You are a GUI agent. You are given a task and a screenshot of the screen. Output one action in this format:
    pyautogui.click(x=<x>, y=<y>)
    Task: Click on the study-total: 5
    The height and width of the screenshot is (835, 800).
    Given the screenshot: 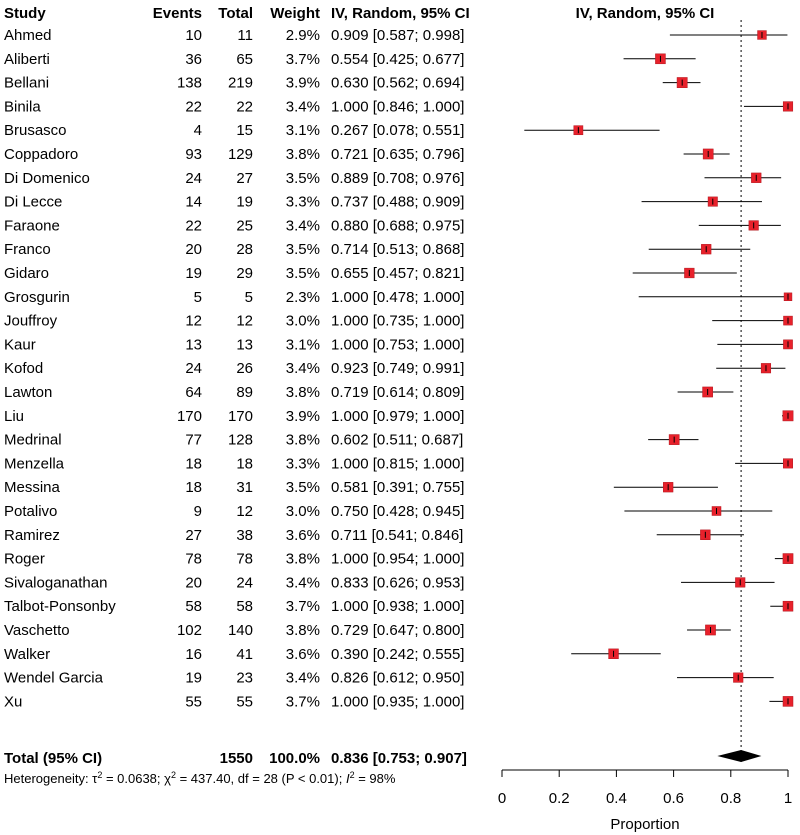 What is the action you would take?
    pyautogui.click(x=249, y=297)
    